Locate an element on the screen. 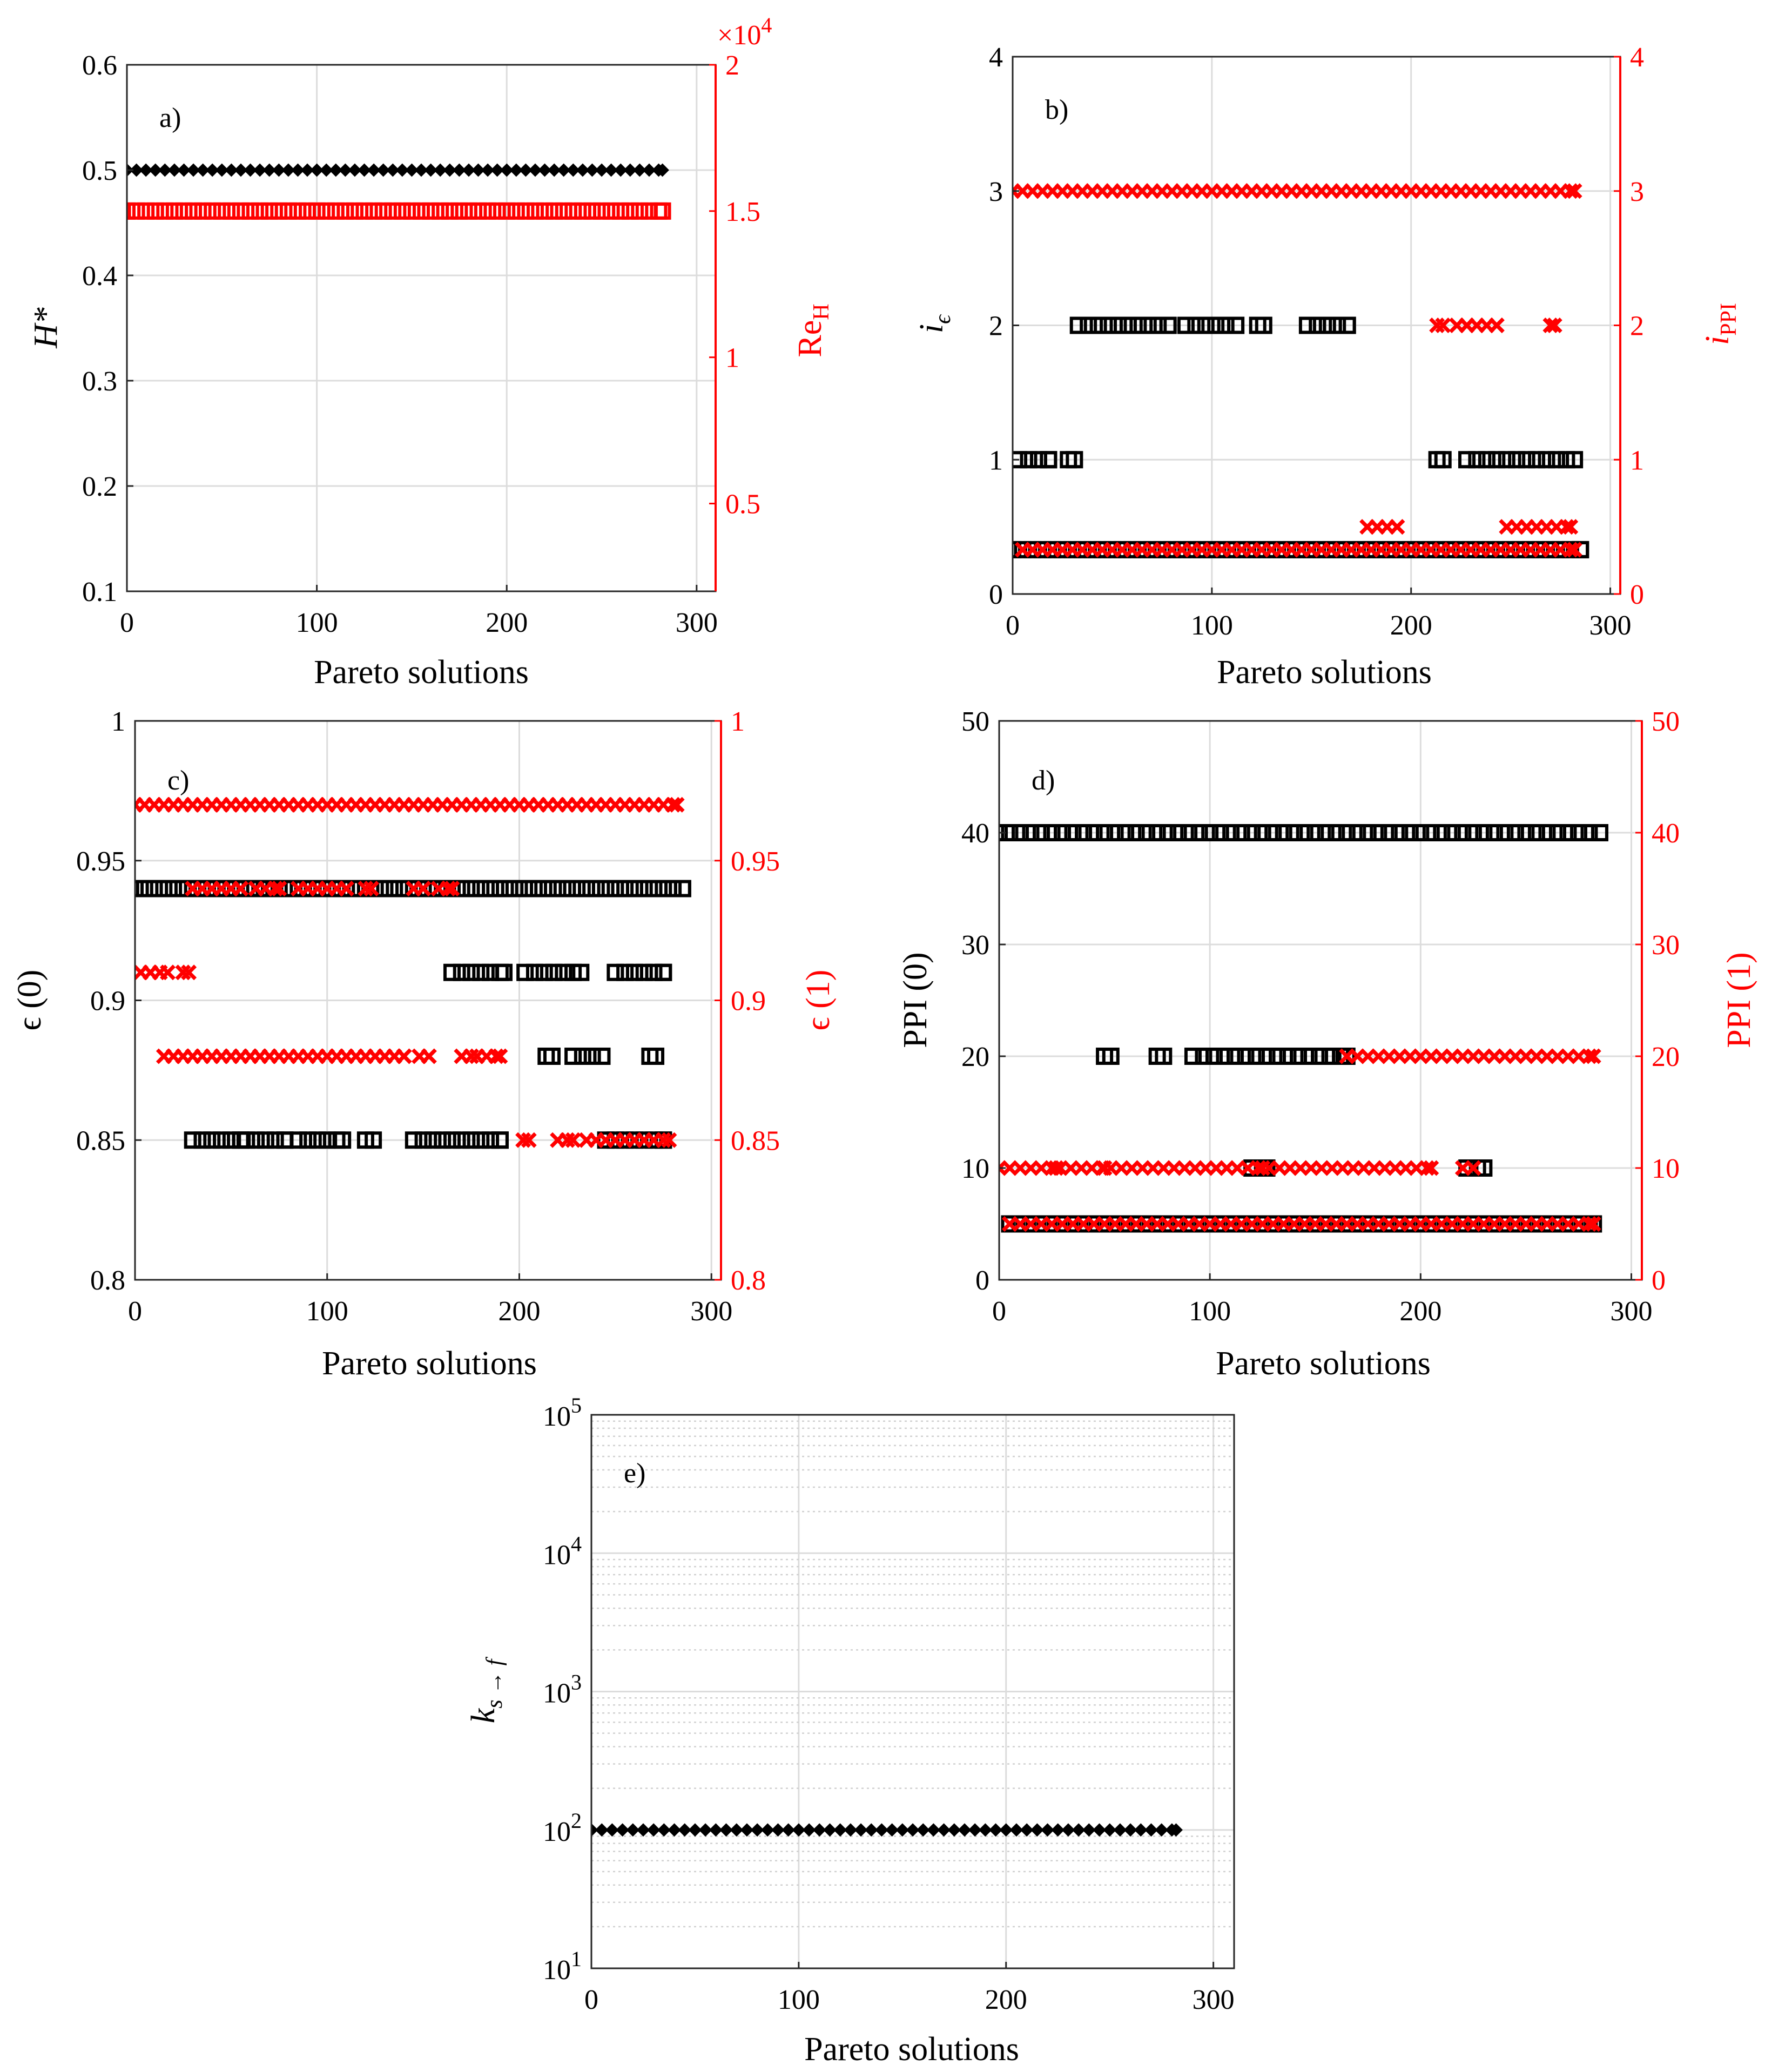  panel-b-ylabel-sub: ϵ is located at coordinates (943, 319).